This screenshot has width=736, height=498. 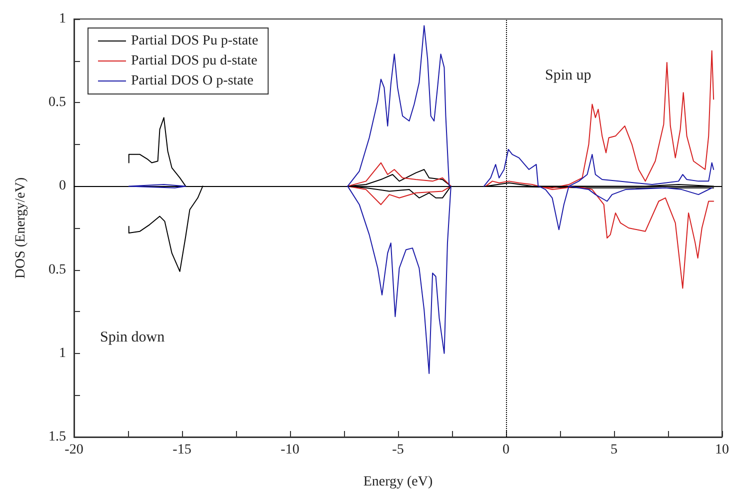 What do you see at coordinates (722, 450) in the screenshot?
I see `x-tick-label: 10` at bounding box center [722, 450].